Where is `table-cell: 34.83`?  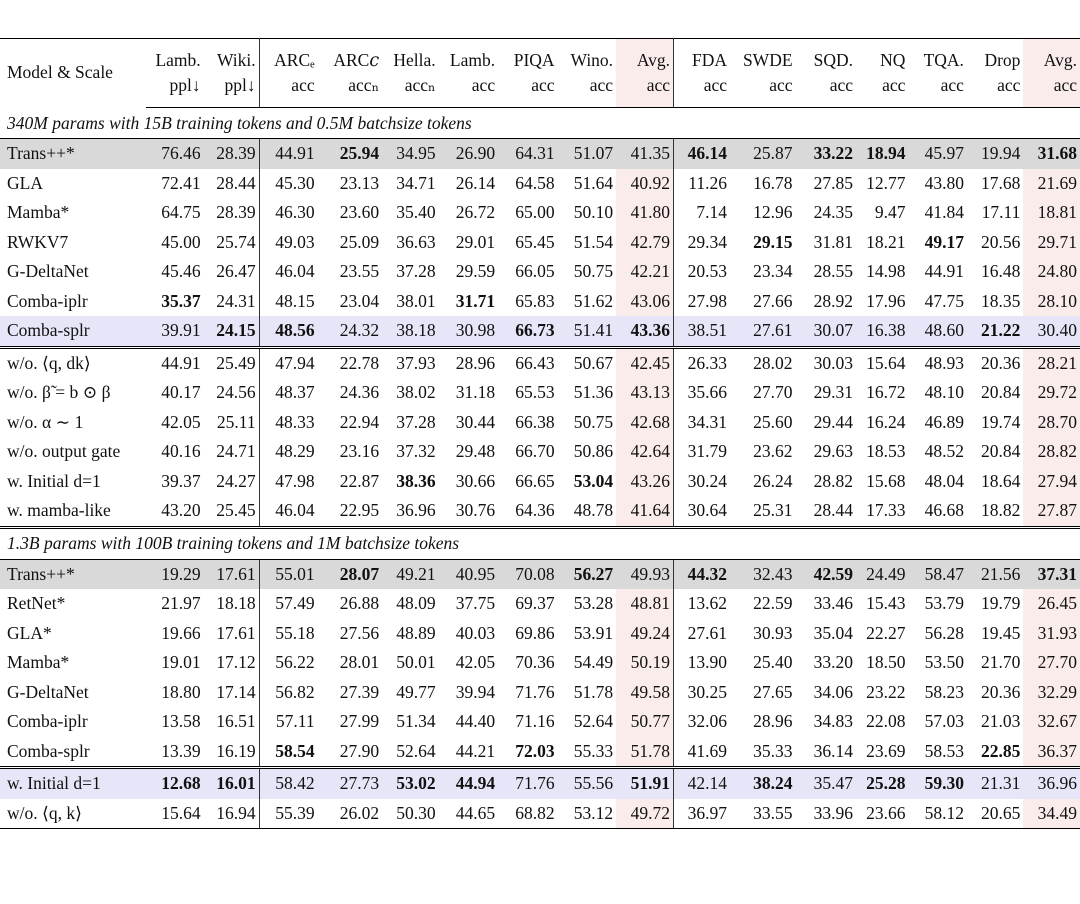
table-cell: 34.83 is located at coordinates (833, 721).